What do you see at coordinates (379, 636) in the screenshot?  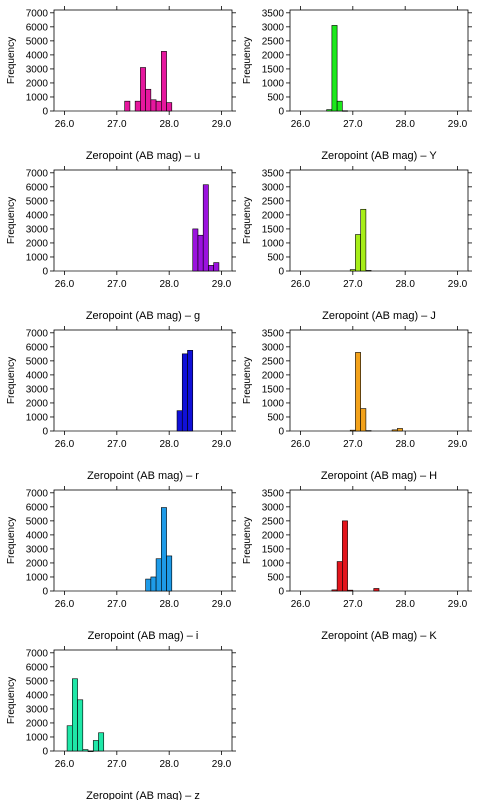 I see `x-axis-label: Zeropoint (AB mag) – K` at bounding box center [379, 636].